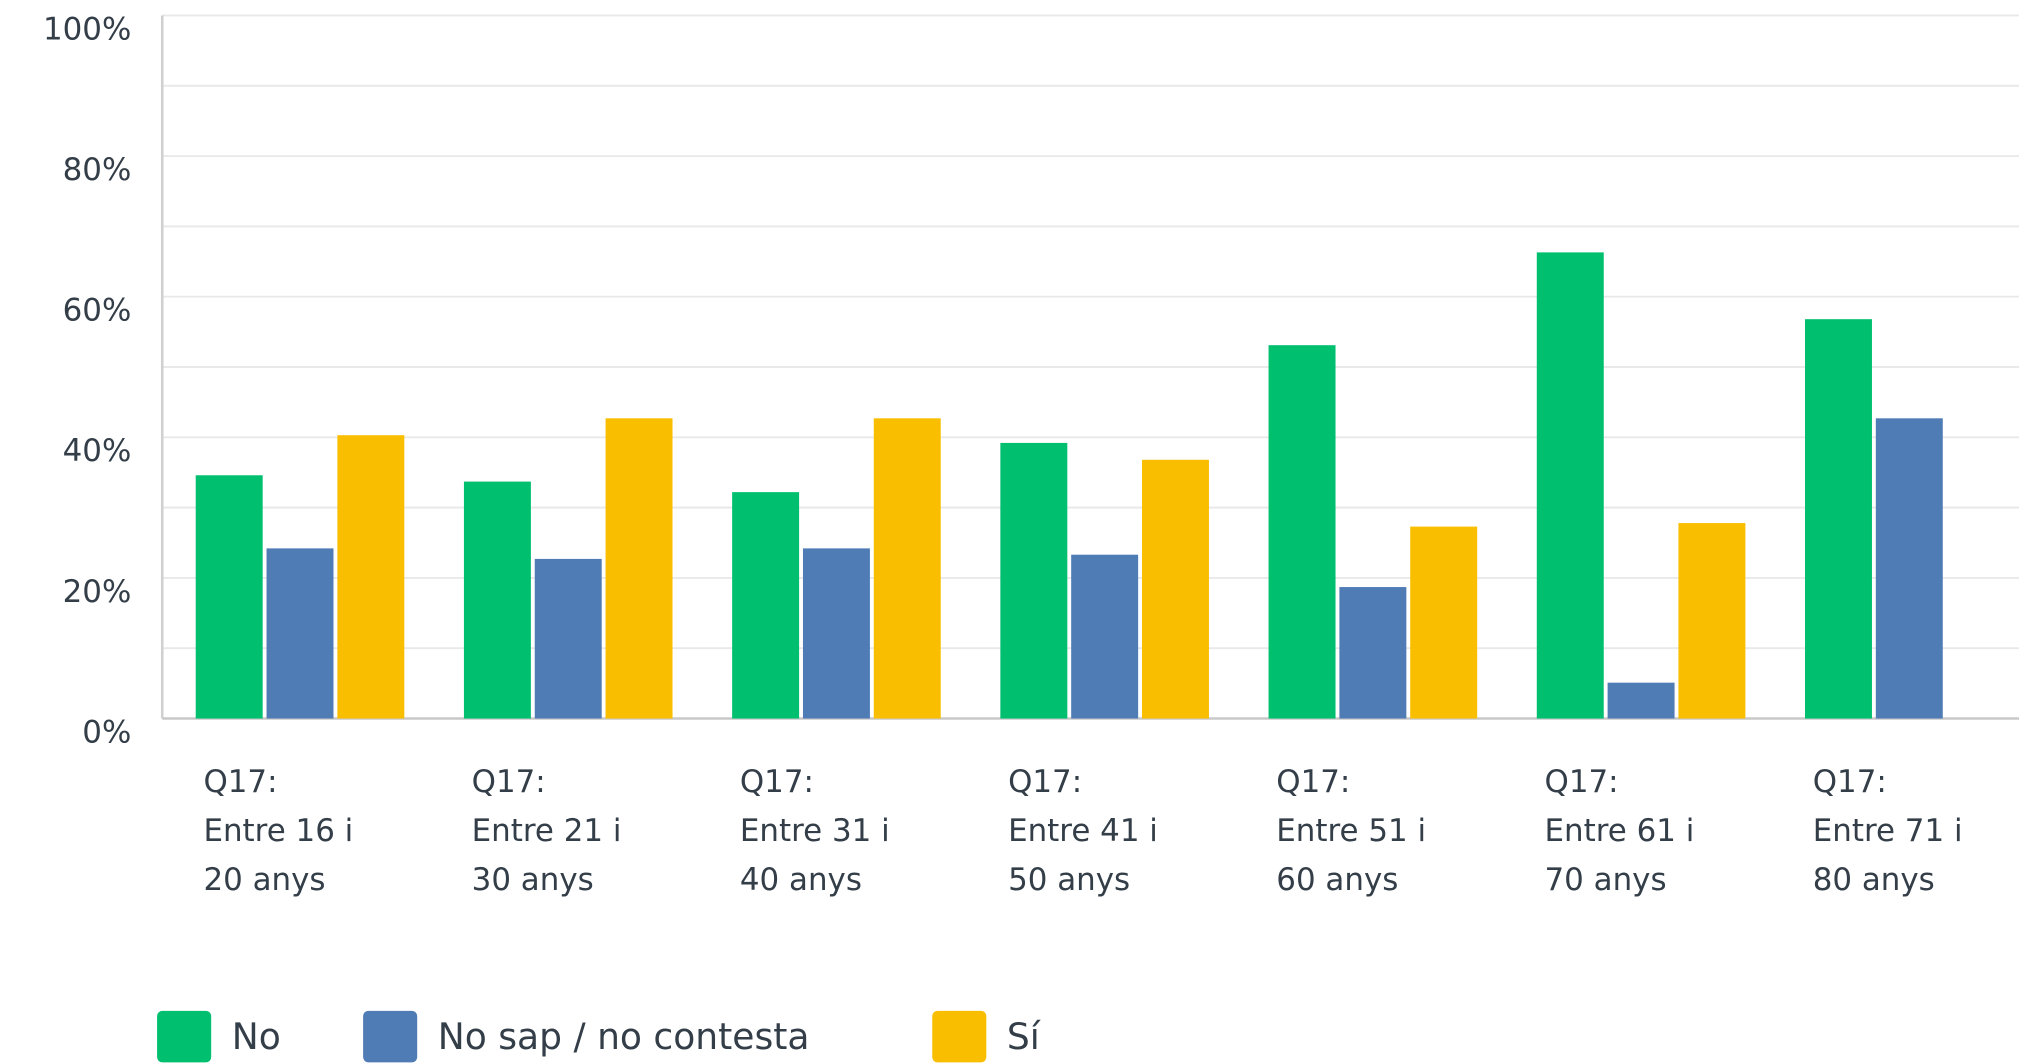 The height and width of the screenshot is (1064, 2019). I want to click on legend-label: Sí, so click(1024, 1037).